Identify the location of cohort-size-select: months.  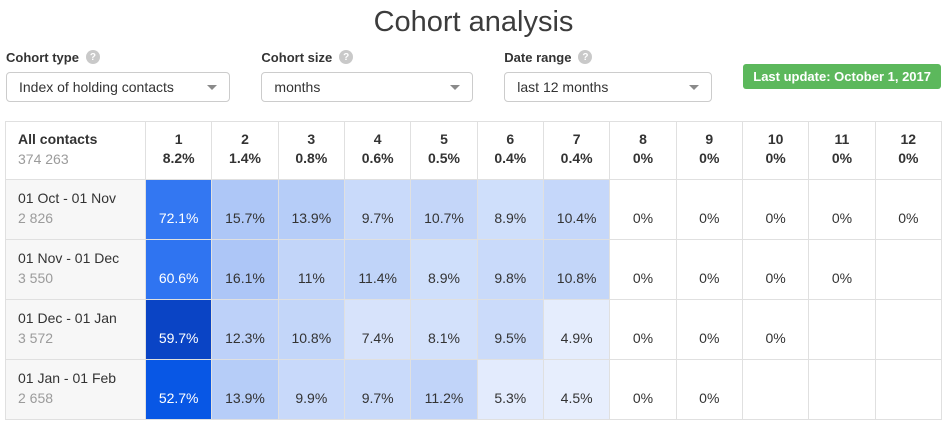
(367, 87).